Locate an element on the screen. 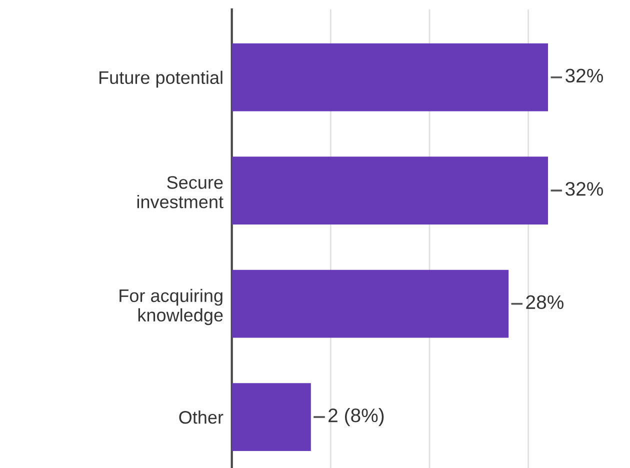 The image size is (630, 468). y-tick-label: Future potential is located at coordinates (161, 79).